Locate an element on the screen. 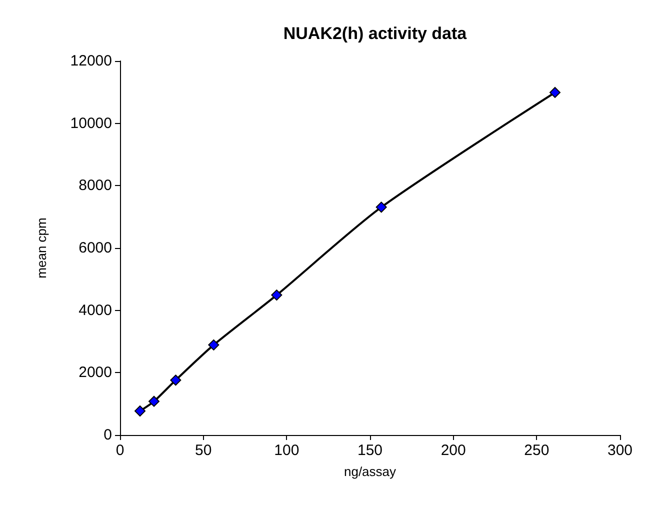 Image resolution: width=650 pixels, height=517 pixels. y-tick-label: 6000 is located at coordinates (95, 248).